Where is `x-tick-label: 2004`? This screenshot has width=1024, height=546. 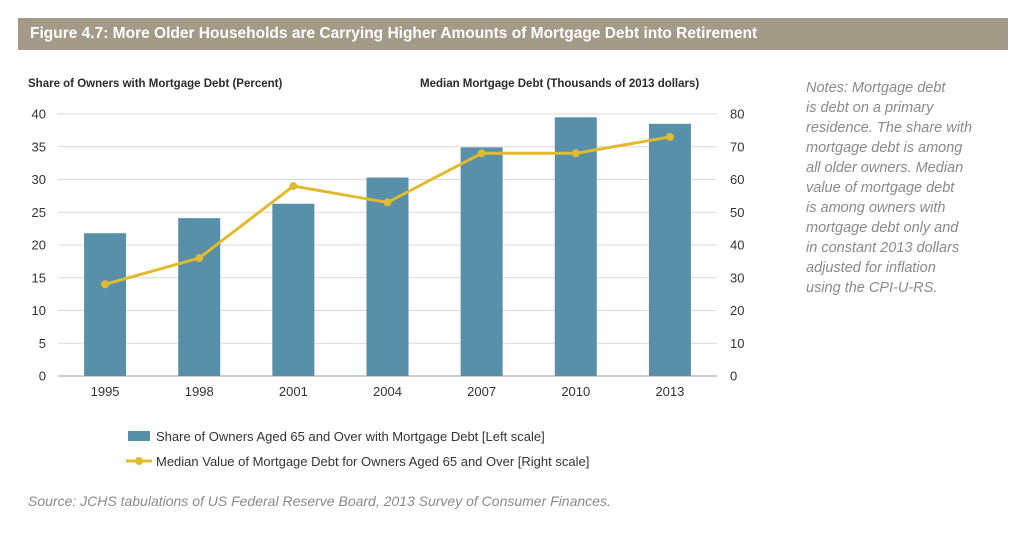 x-tick-label: 2004 is located at coordinates (387, 391).